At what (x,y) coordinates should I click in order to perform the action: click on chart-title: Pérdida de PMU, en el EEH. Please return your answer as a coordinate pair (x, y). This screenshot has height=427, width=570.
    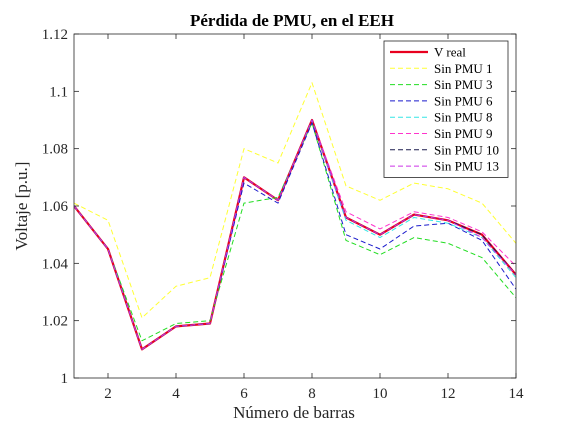
    Looking at the image, I should click on (292, 20).